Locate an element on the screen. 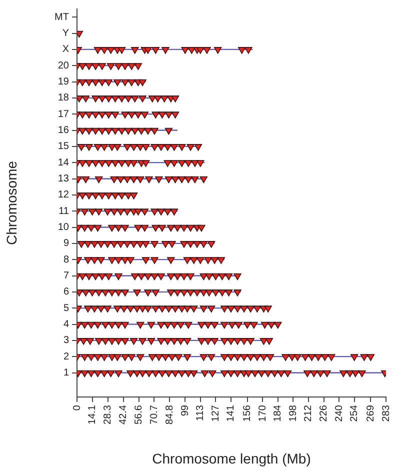 The width and height of the screenshot is (401, 472). x-tick-label: 283 is located at coordinates (386, 413).